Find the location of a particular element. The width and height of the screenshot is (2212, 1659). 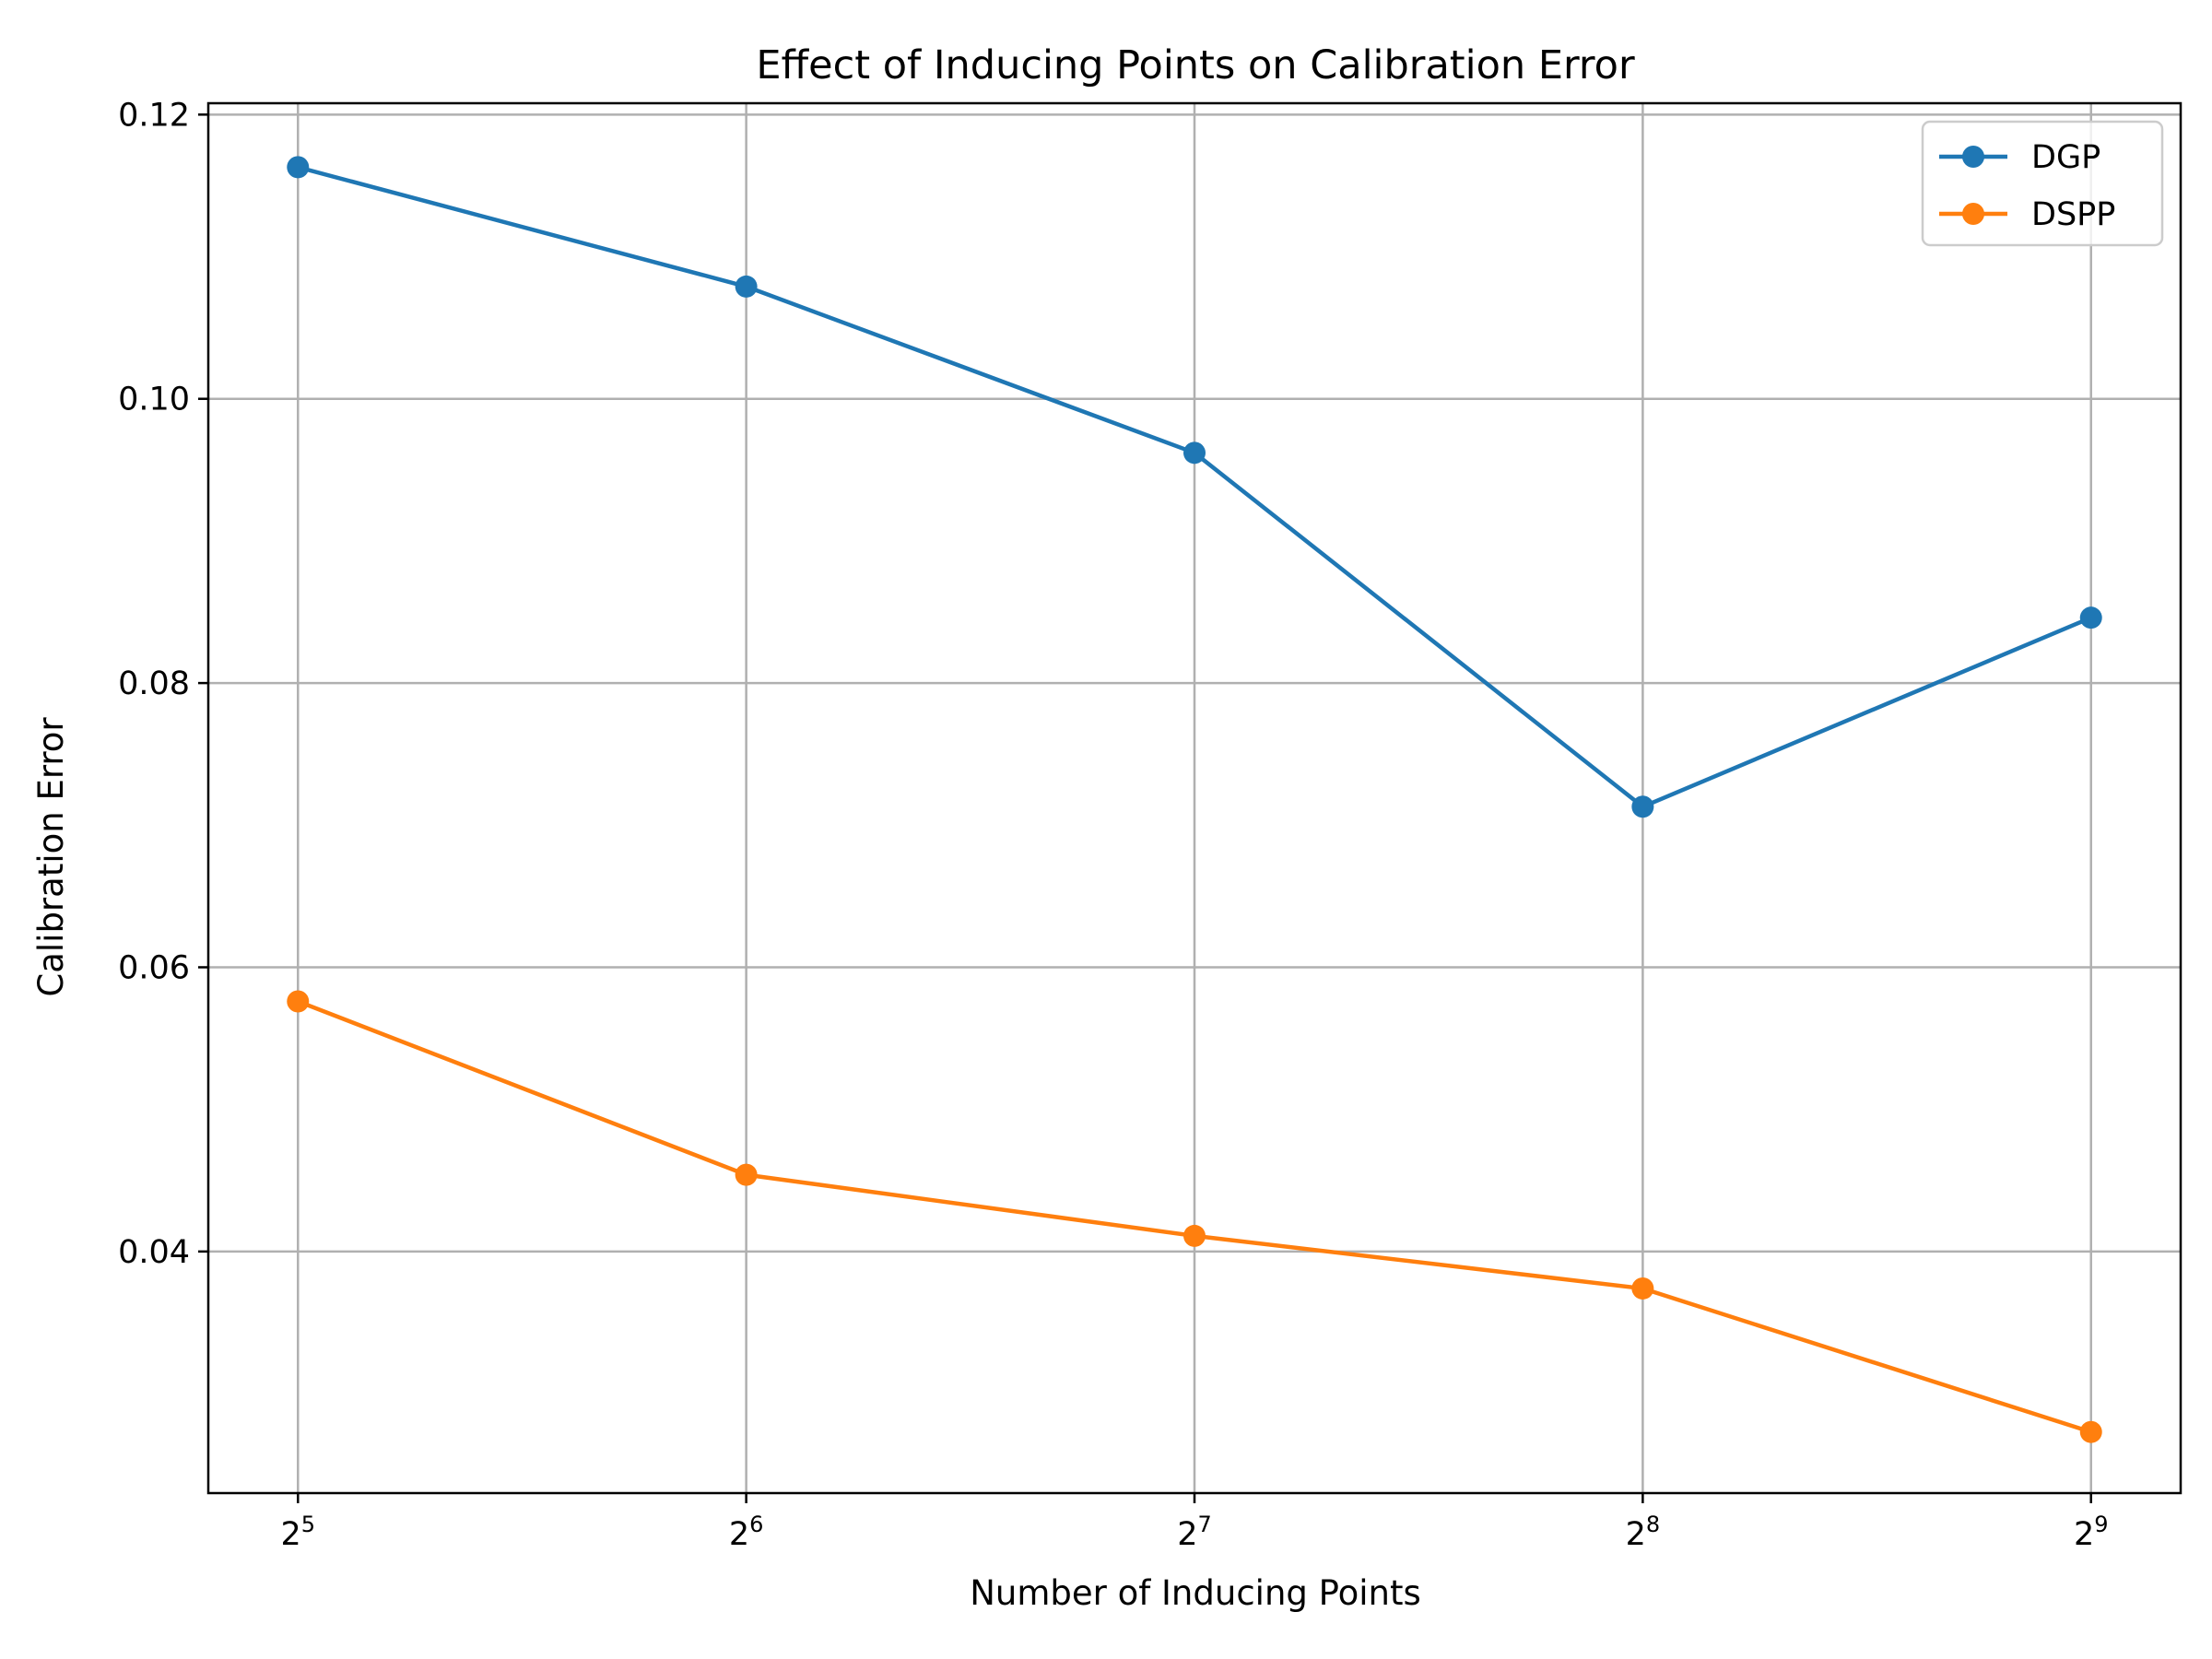

x-tick-label: 25 is located at coordinates (297, 1532).